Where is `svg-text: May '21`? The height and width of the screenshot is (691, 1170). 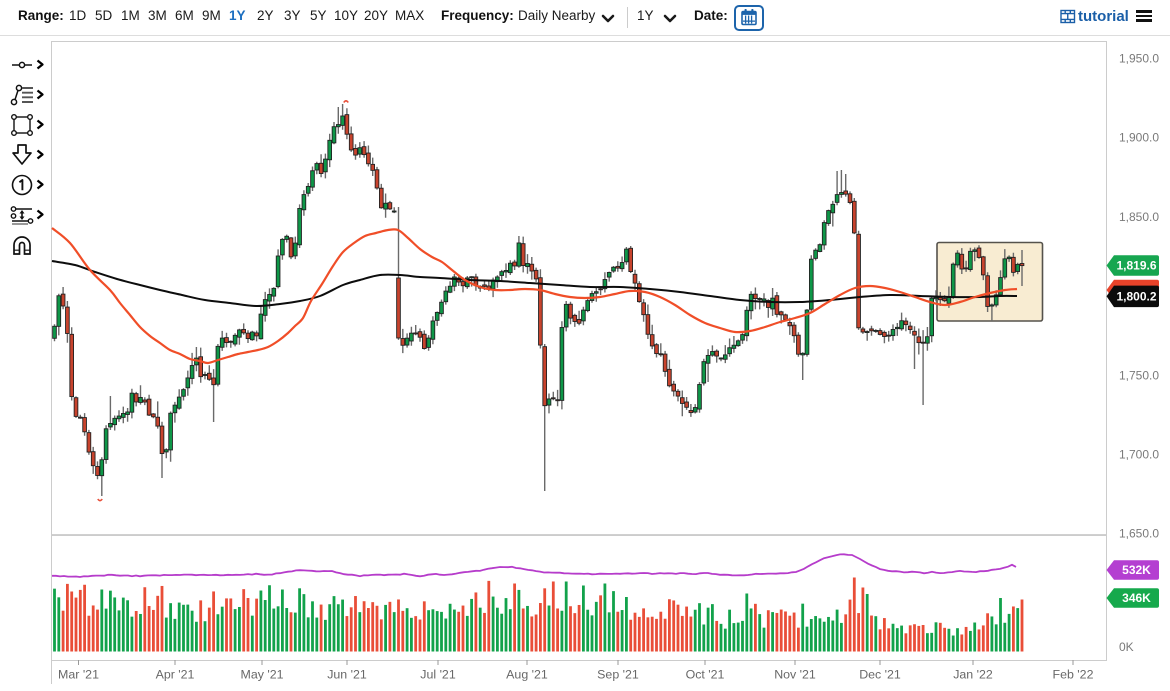 svg-text: May '21 is located at coordinates (262, 675).